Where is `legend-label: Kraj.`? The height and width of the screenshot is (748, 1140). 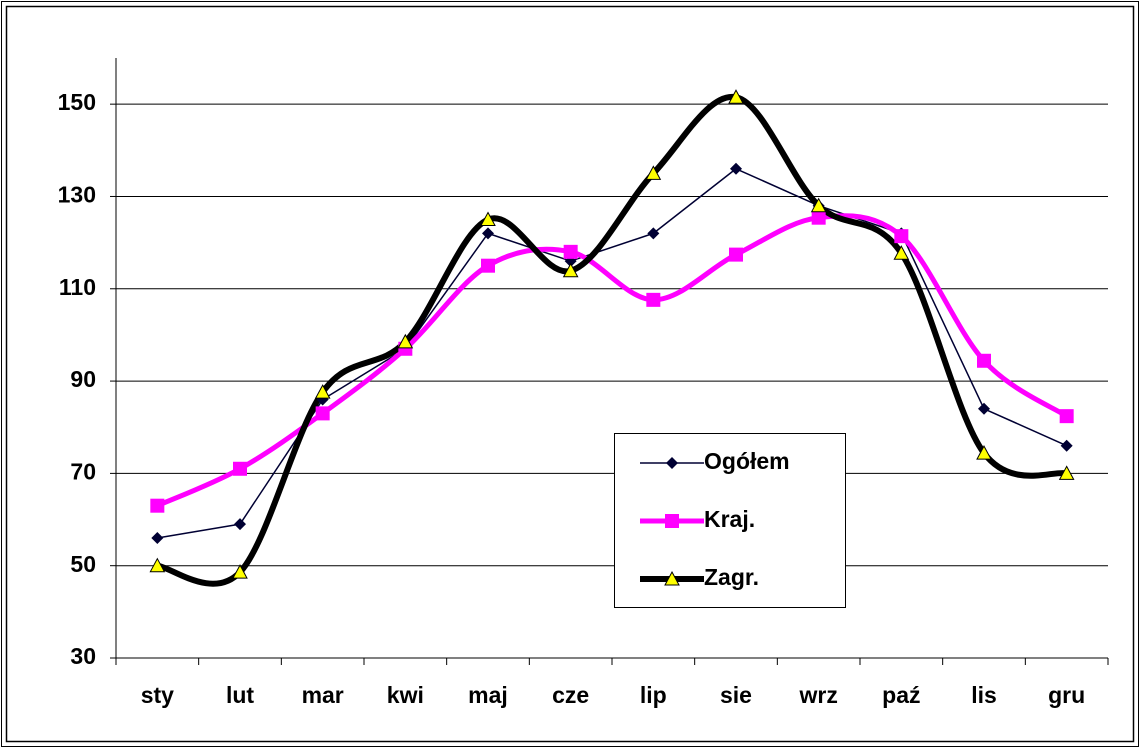
legend-label: Kraj. is located at coordinates (729, 519).